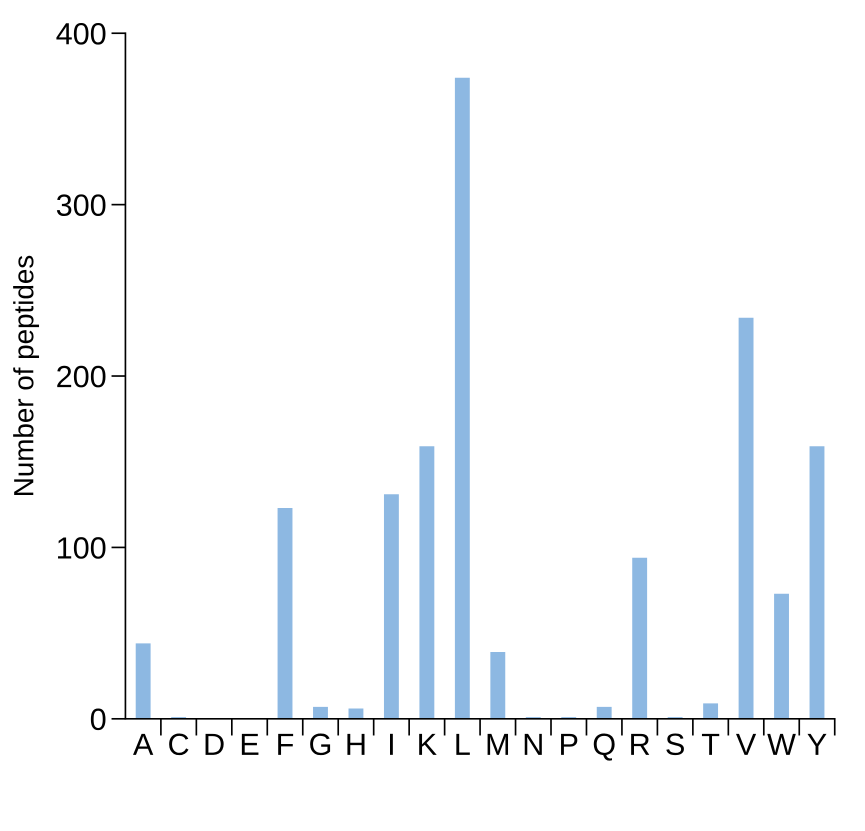 The height and width of the screenshot is (831, 865). Describe the element at coordinates (81, 205) in the screenshot. I see `y-tick-label: 300` at that location.